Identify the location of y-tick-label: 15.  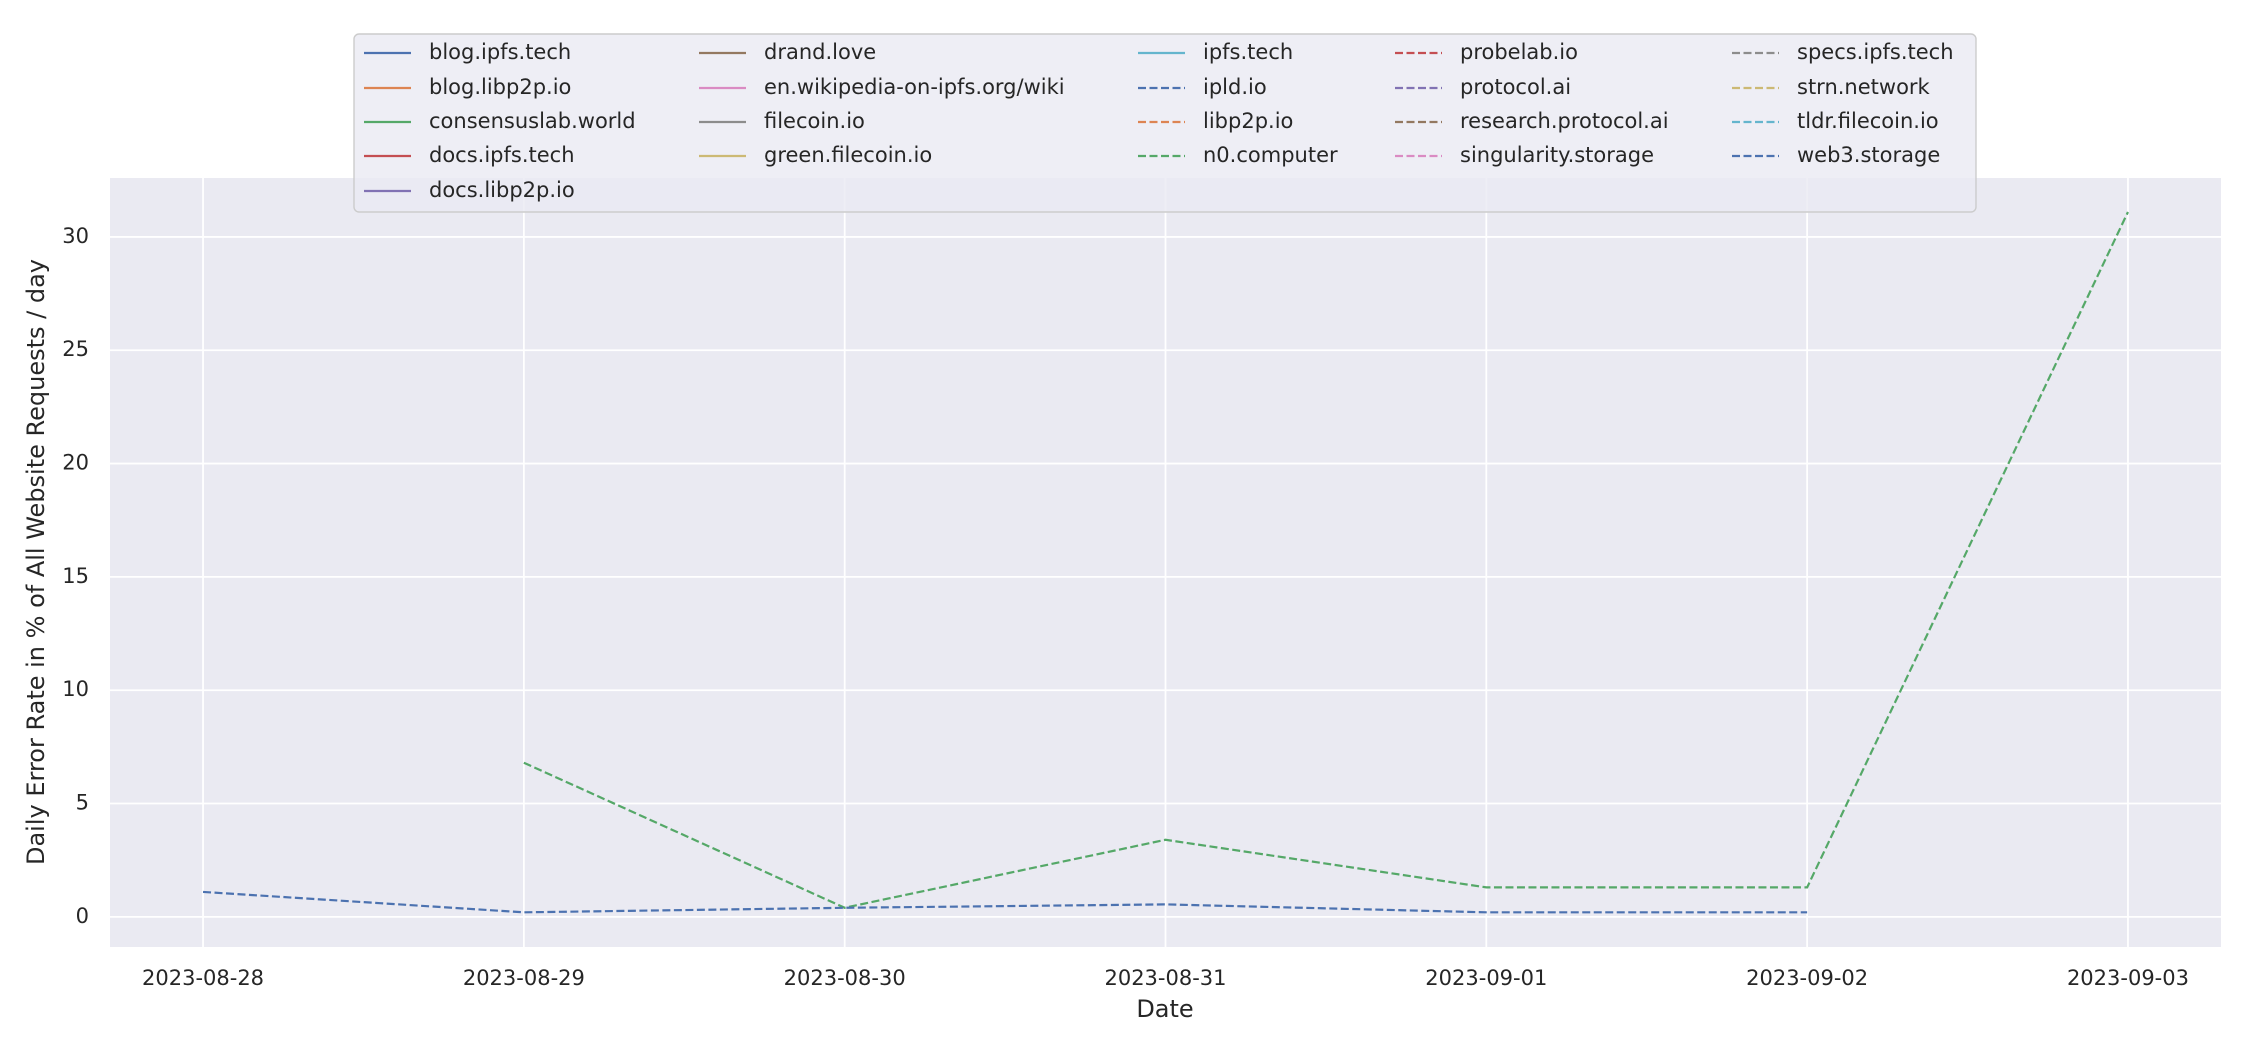
(75, 576).